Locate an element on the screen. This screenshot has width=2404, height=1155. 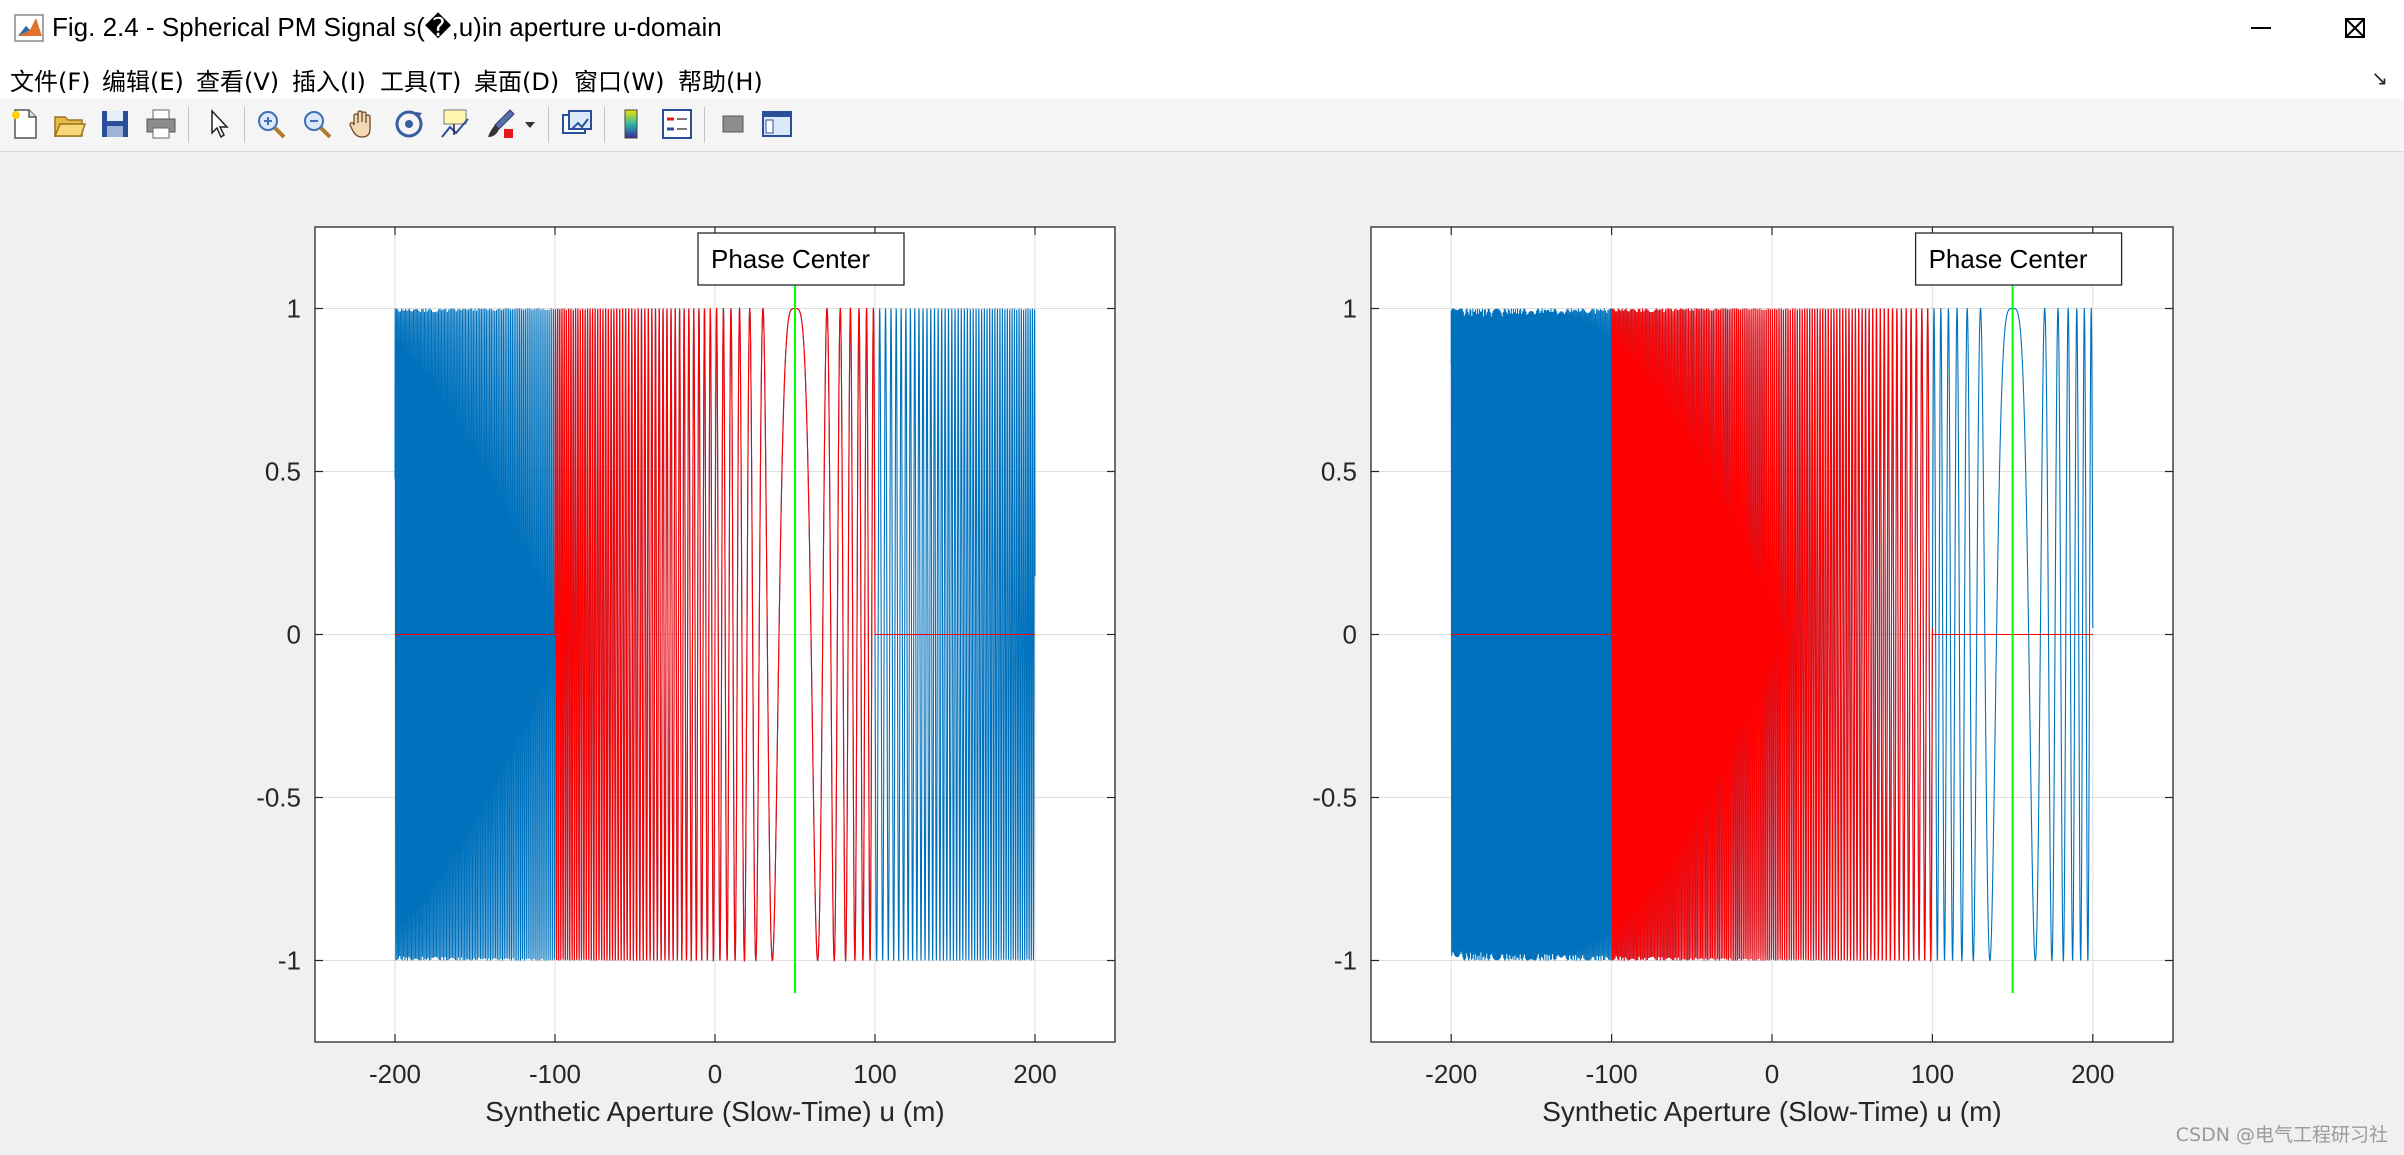
zoom-out-icon is located at coordinates (317, 124).